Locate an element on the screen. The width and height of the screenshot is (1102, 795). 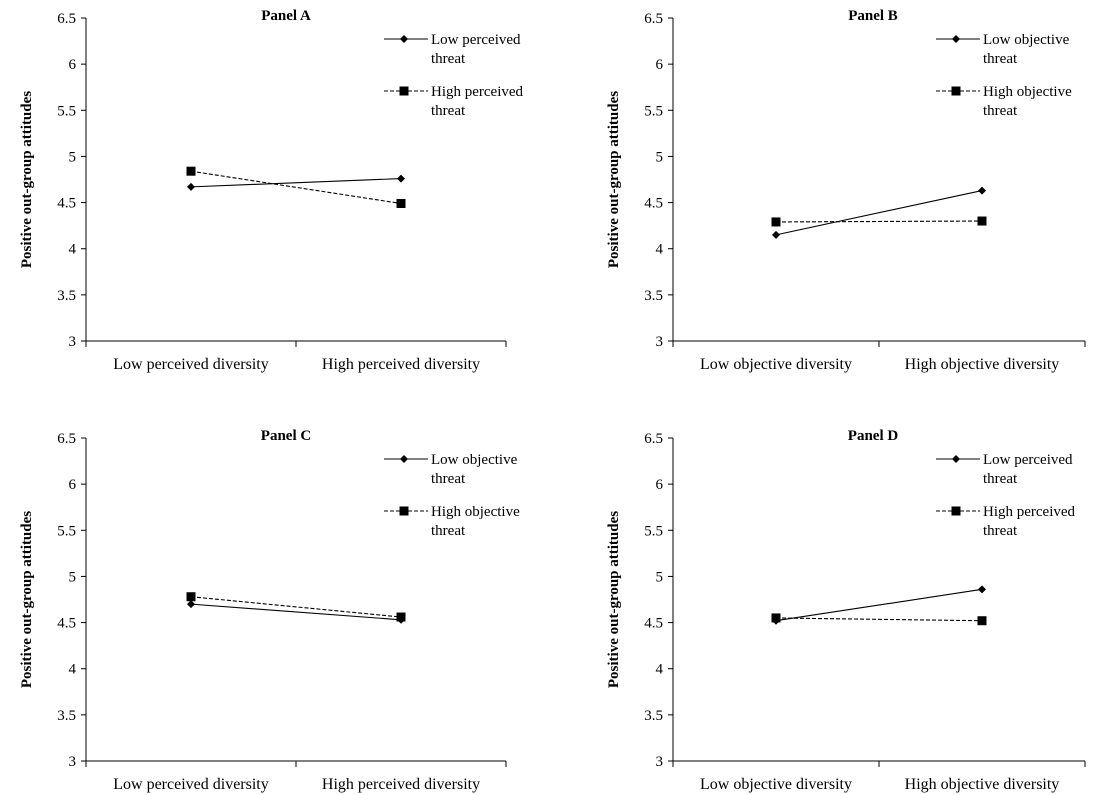
panel-title: Panel A is located at coordinates (286, 16).